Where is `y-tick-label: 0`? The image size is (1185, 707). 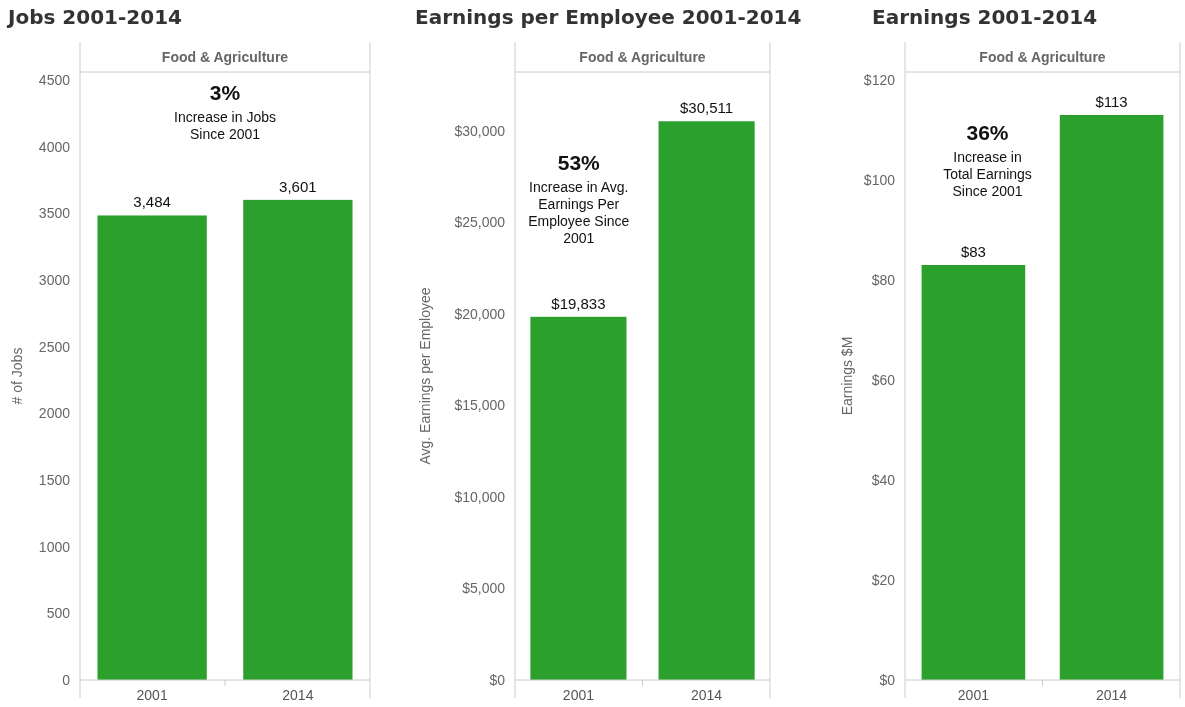 y-tick-label: 0 is located at coordinates (66, 680).